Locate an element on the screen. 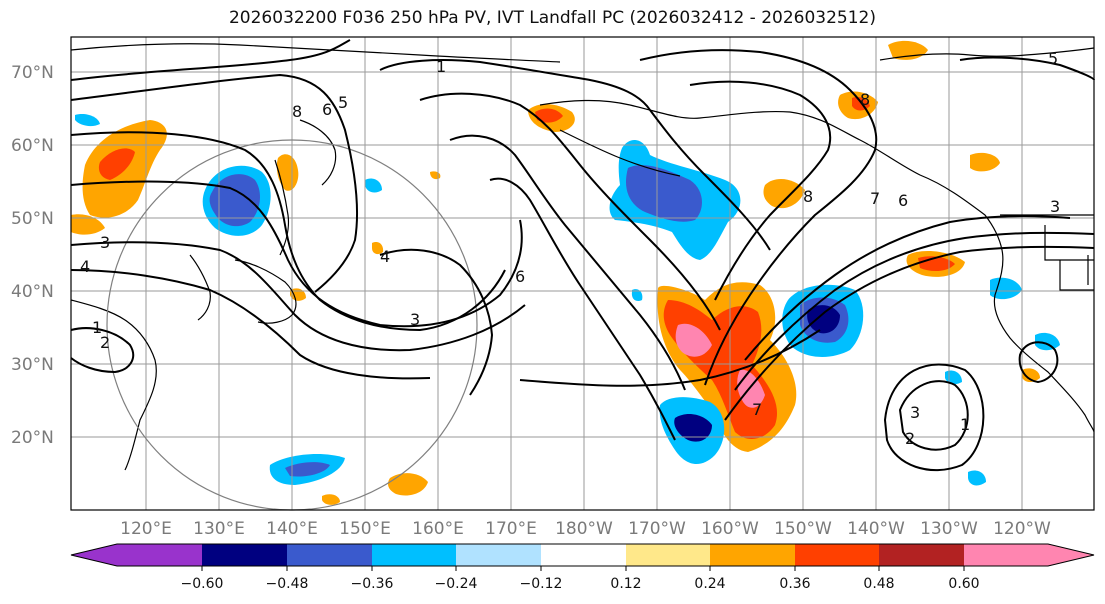 The image size is (1105, 604). lon-label: 160°E is located at coordinates (438, 529).